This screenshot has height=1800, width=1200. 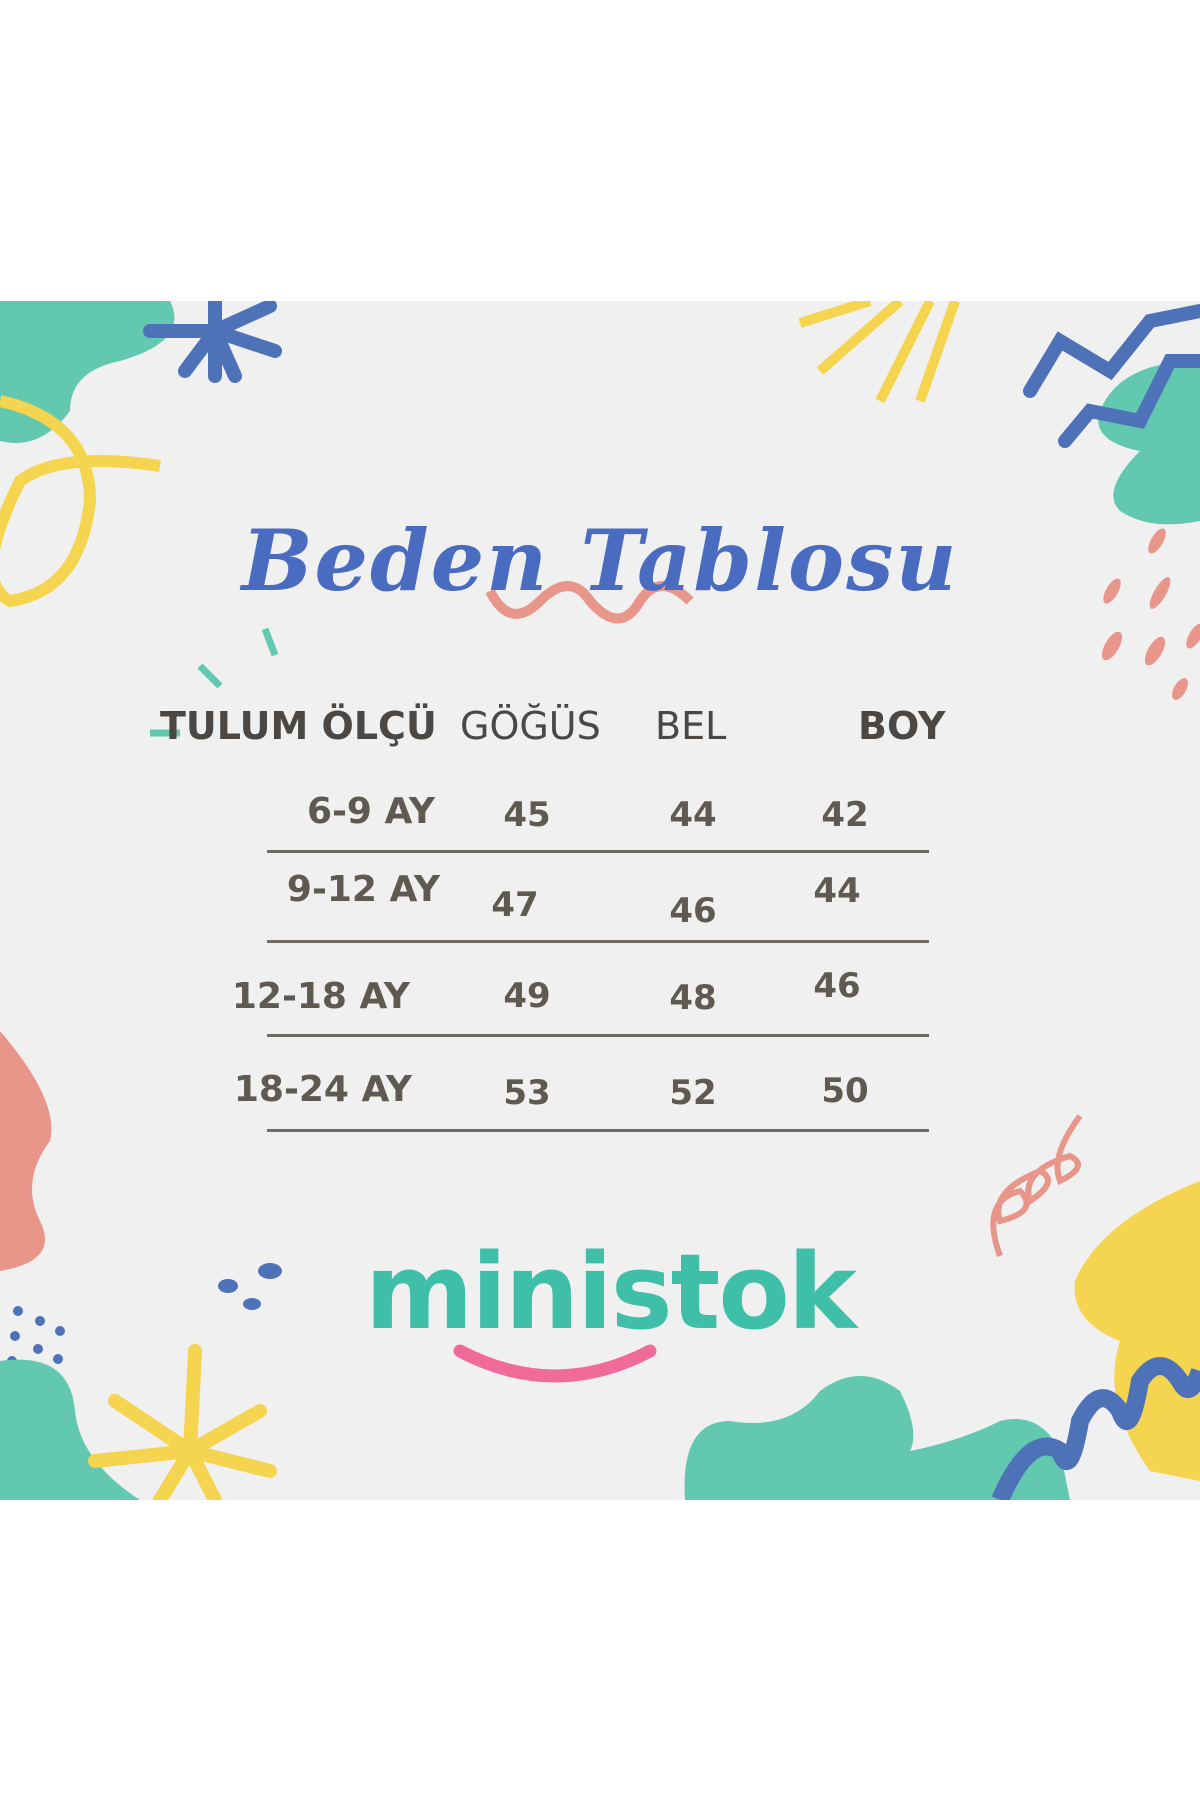 I want to click on cell-gogus: 49, so click(x=527, y=996).